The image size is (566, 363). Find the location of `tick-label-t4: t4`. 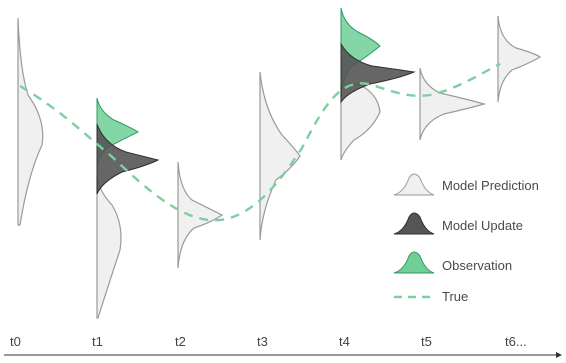

tick-label-t4: t4 is located at coordinates (344, 341).